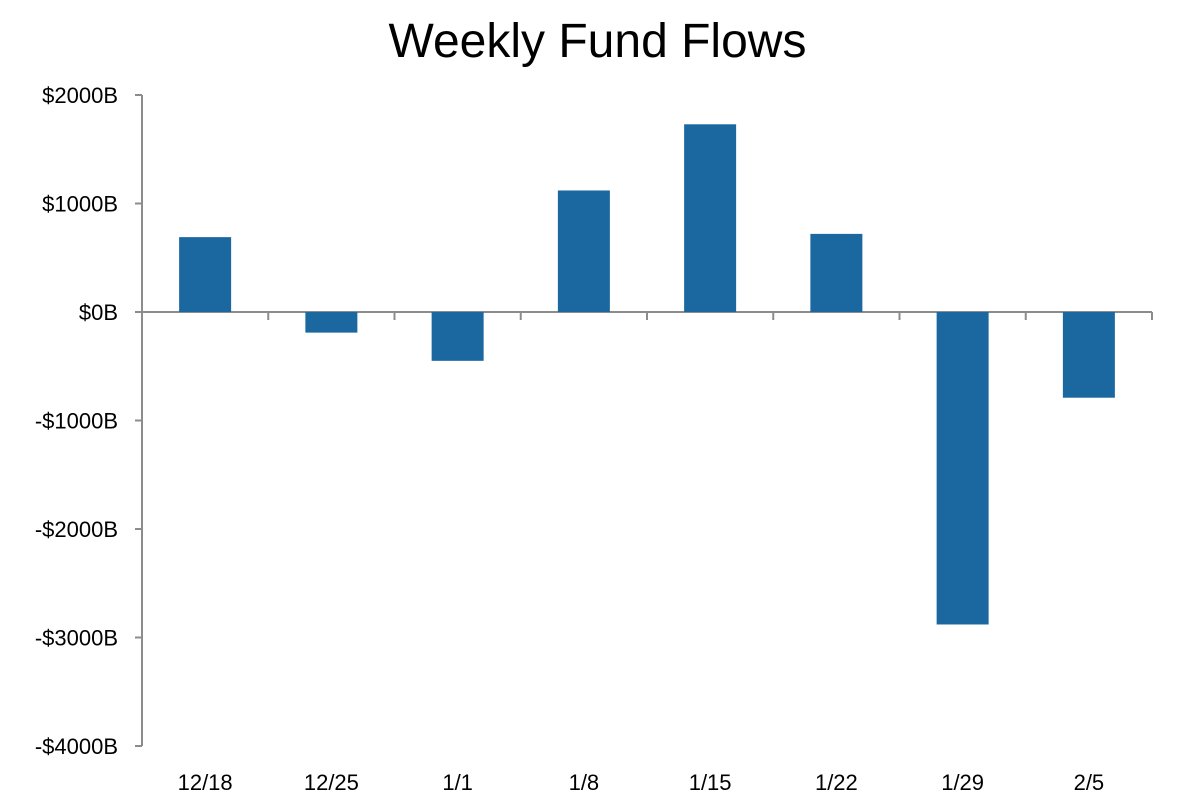 This screenshot has height=810, width=1195. I want to click on x-tick-label: 12/18, so click(205, 782).